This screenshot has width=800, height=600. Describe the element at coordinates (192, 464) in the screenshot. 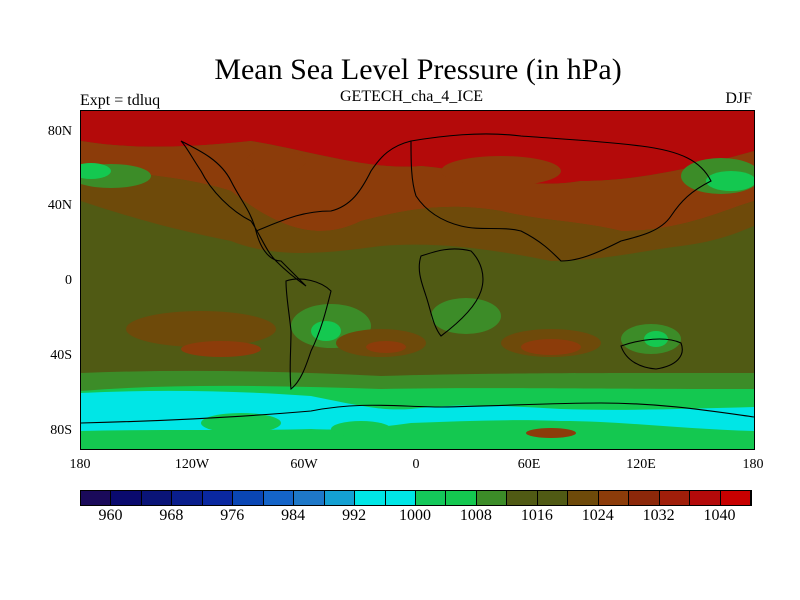

I see `lon-label-120w: 120W` at that location.